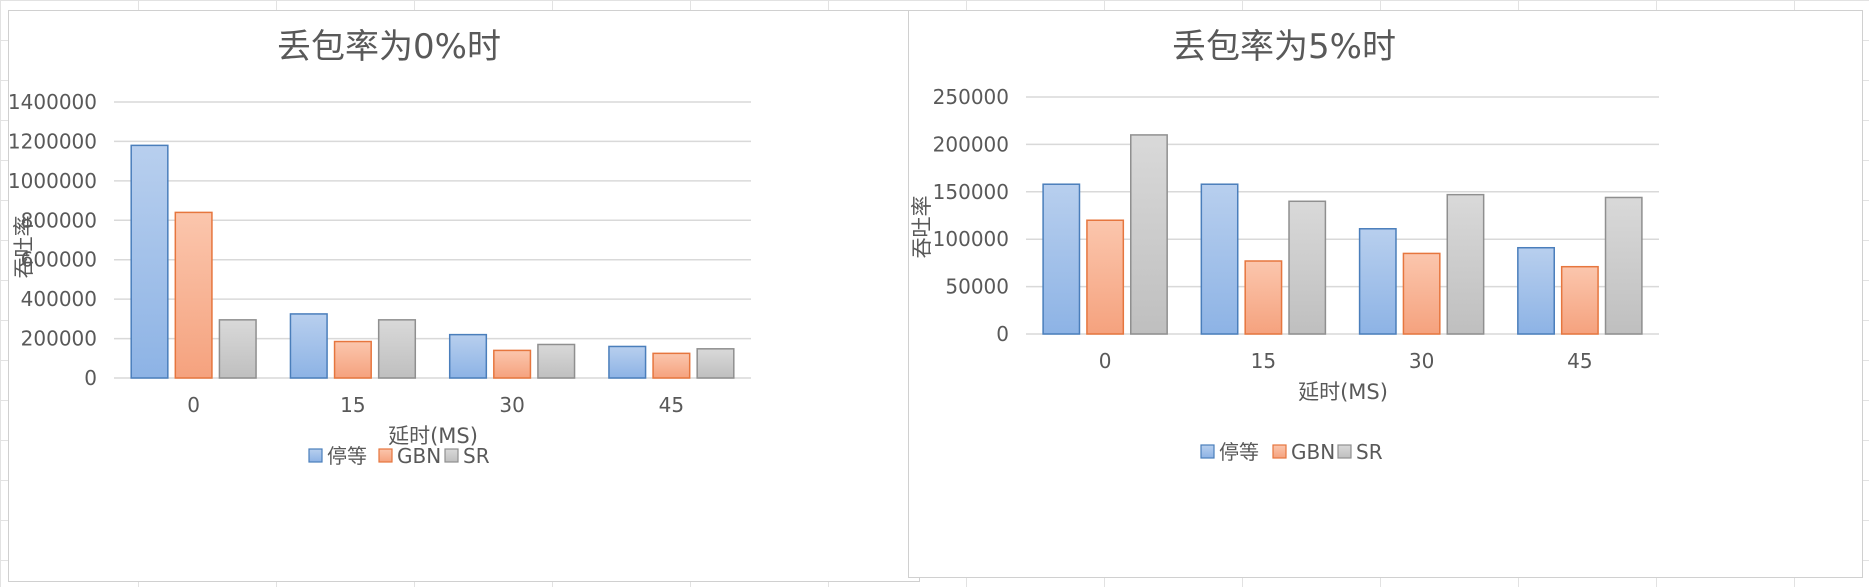  What do you see at coordinates (971, 97) in the screenshot?
I see `y-tick-label: 250000` at bounding box center [971, 97].